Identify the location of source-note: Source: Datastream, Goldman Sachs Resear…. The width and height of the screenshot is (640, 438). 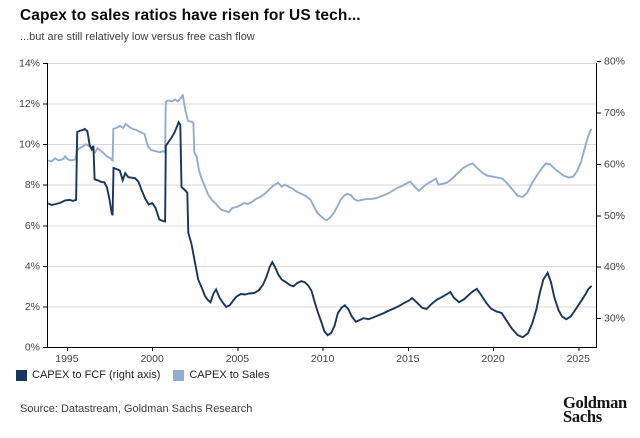
(136, 409).